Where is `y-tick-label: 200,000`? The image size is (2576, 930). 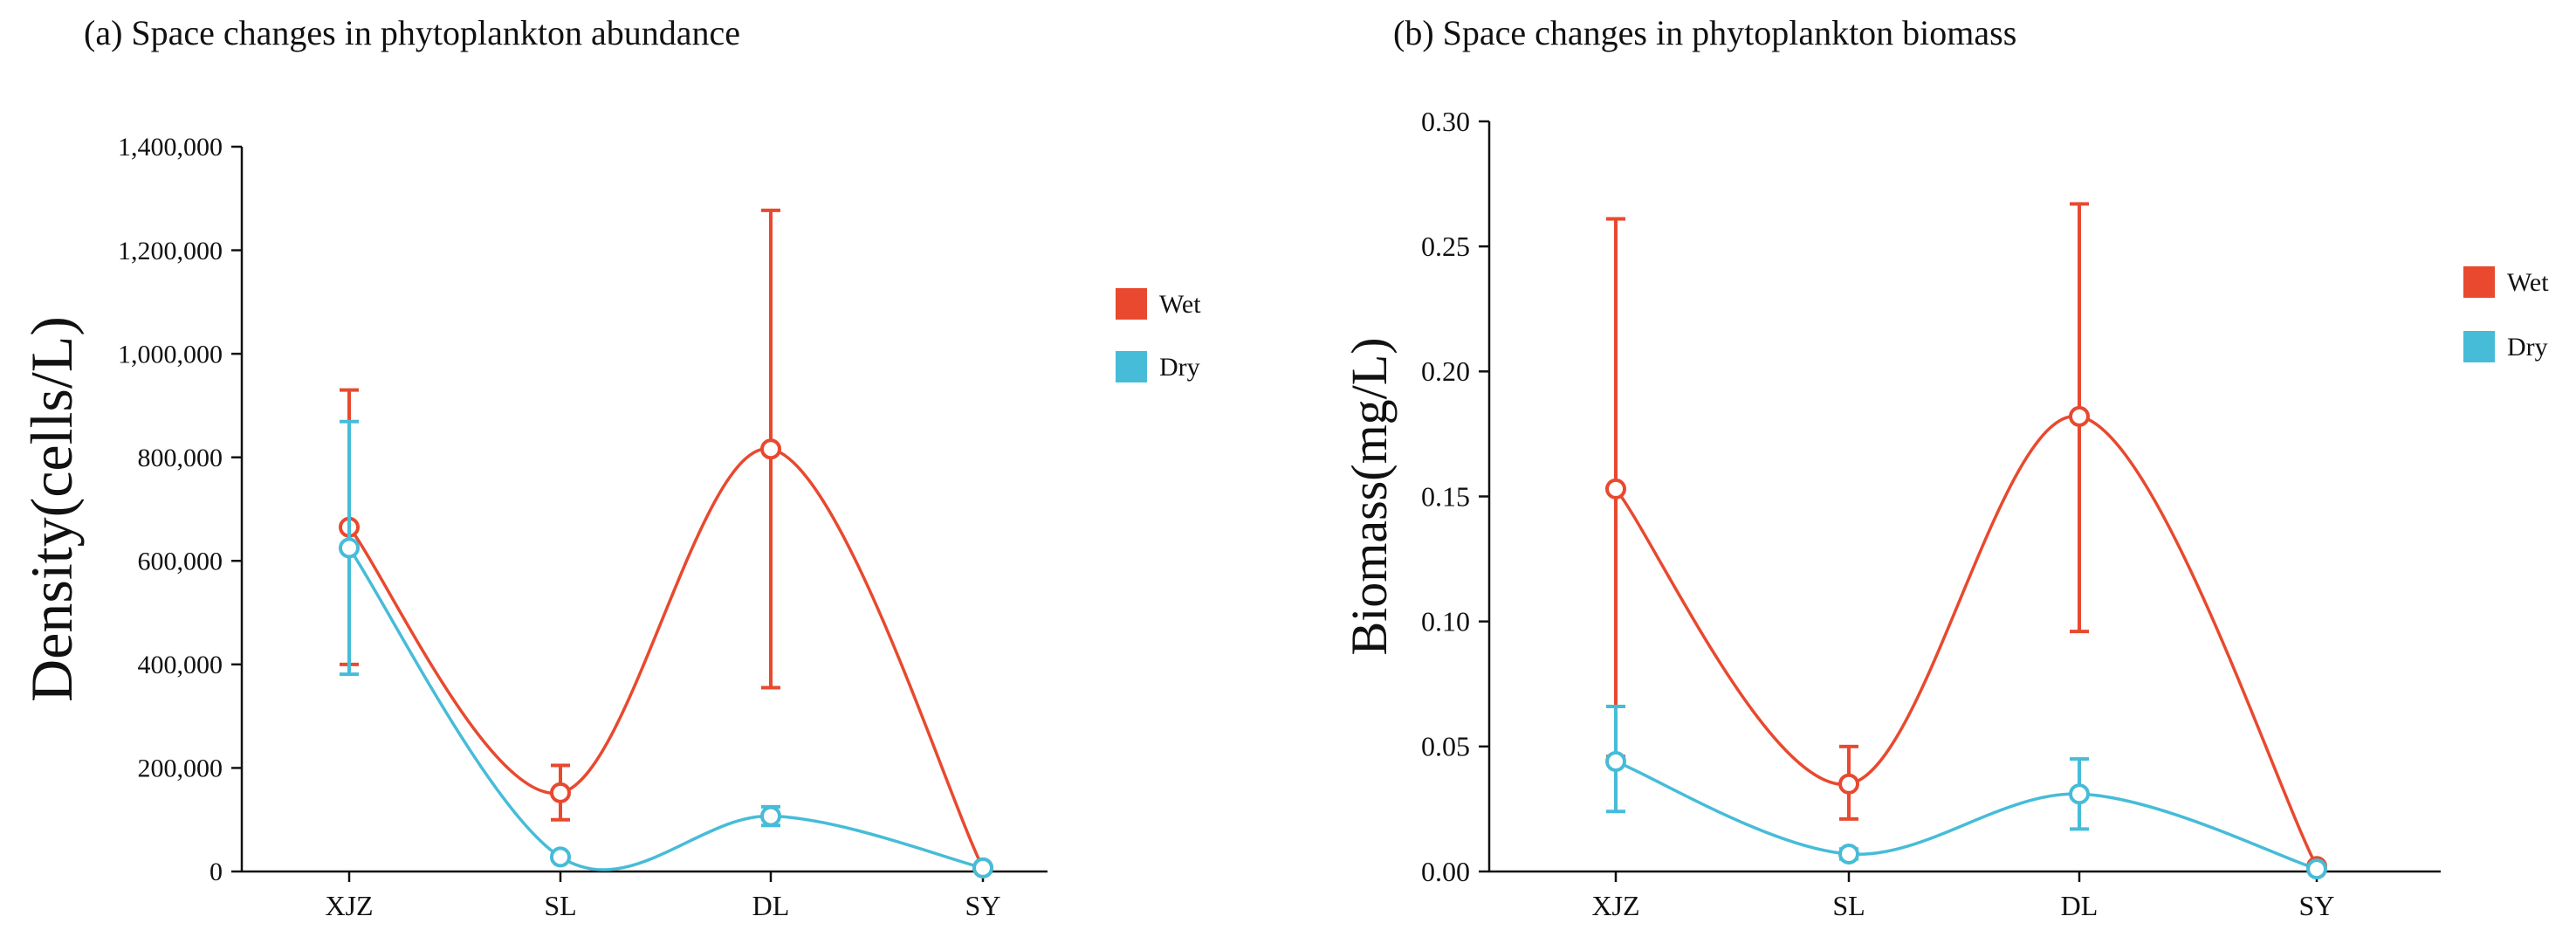 y-tick-label: 200,000 is located at coordinates (180, 768).